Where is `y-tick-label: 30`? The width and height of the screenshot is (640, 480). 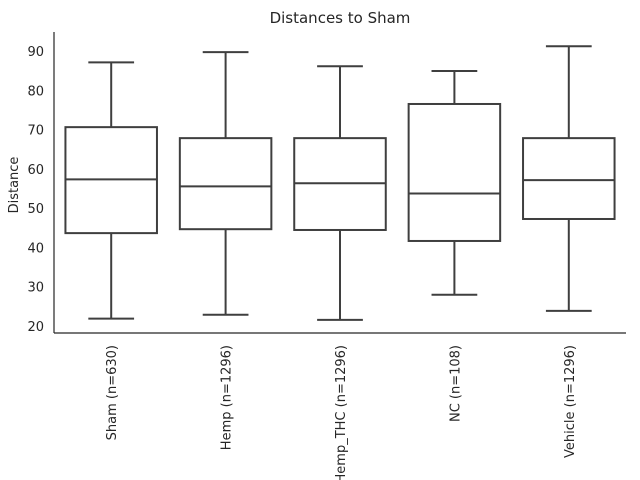
y-tick-label: 30 is located at coordinates (35, 288).